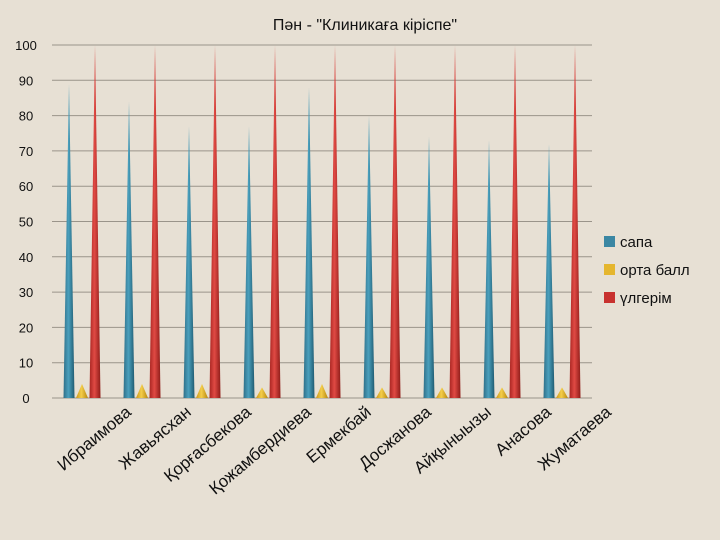 The image size is (720, 540). What do you see at coordinates (562, 392) in the screenshot?
I see `bar-орта-балл-8` at bounding box center [562, 392].